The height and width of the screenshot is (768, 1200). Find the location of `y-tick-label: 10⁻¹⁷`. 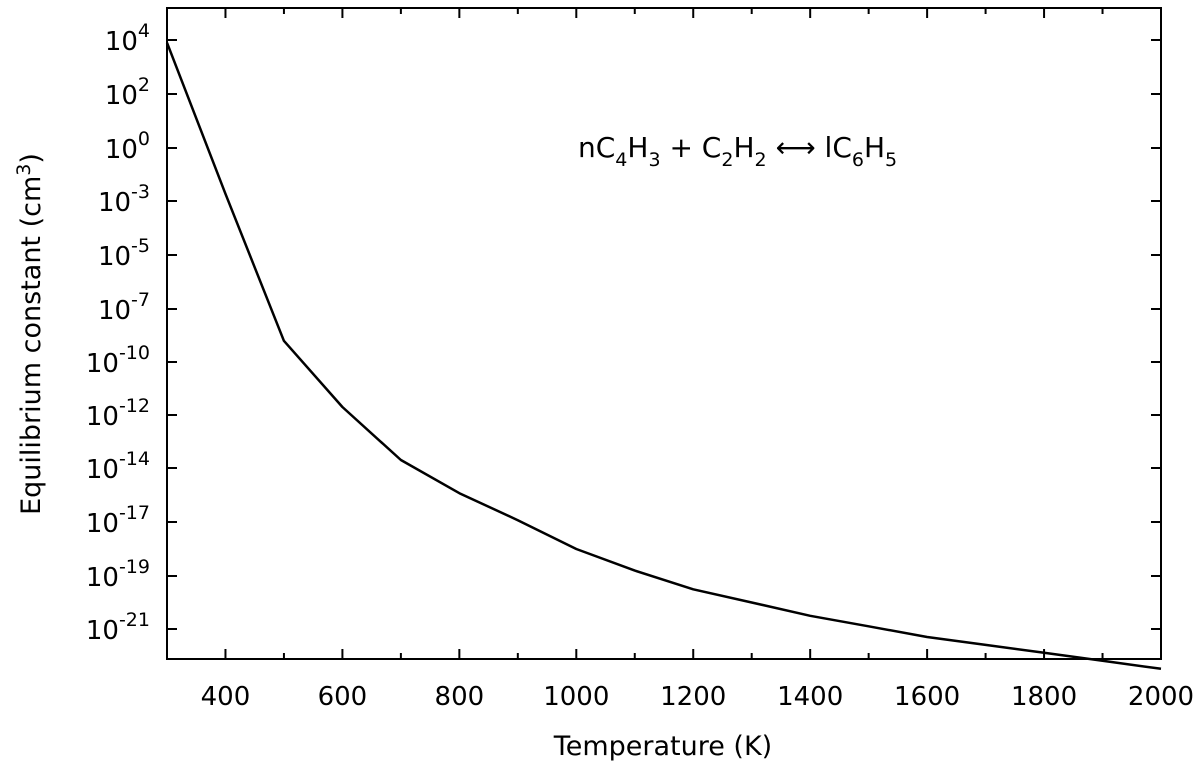

y-tick-label: 10⁻¹⁷ is located at coordinates (118, 520).